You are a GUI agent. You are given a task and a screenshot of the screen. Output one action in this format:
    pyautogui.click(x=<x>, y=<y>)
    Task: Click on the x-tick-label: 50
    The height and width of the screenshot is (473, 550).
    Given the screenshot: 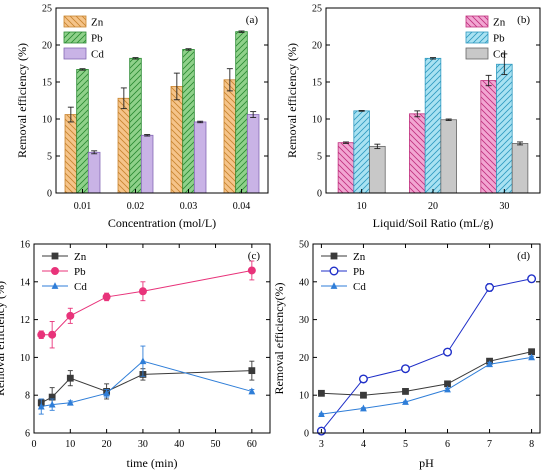 What is the action you would take?
    pyautogui.click(x=216, y=444)
    